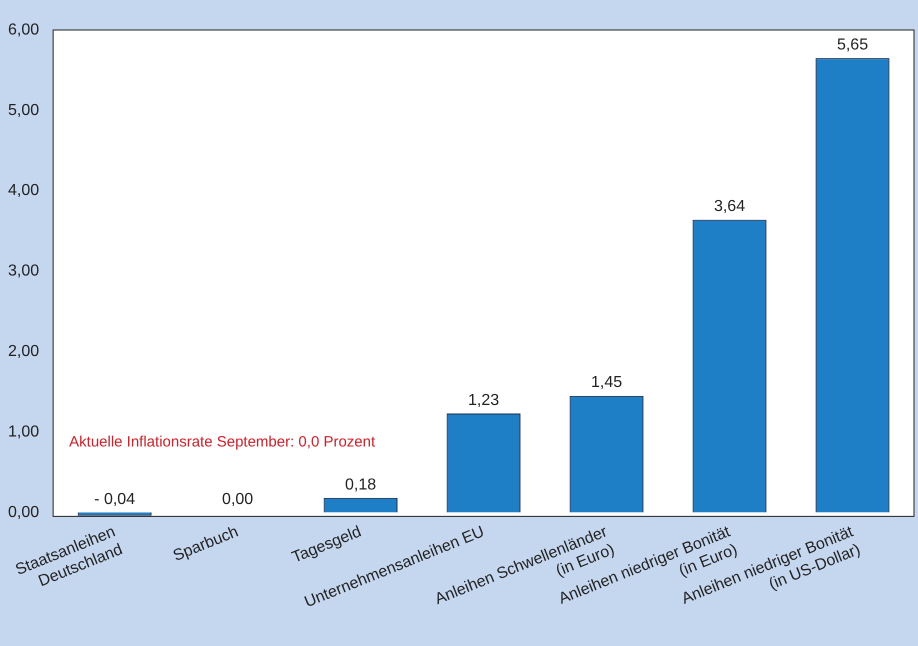 Image resolution: width=918 pixels, height=646 pixels. What do you see at coordinates (24, 110) in the screenshot?
I see `y-tick-label: 5,00` at bounding box center [24, 110].